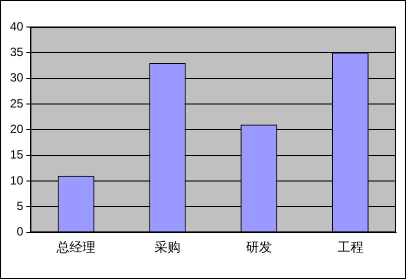  Describe the element at coordinates (17, 103) in the screenshot. I see `y-tick-label: 25` at that location.